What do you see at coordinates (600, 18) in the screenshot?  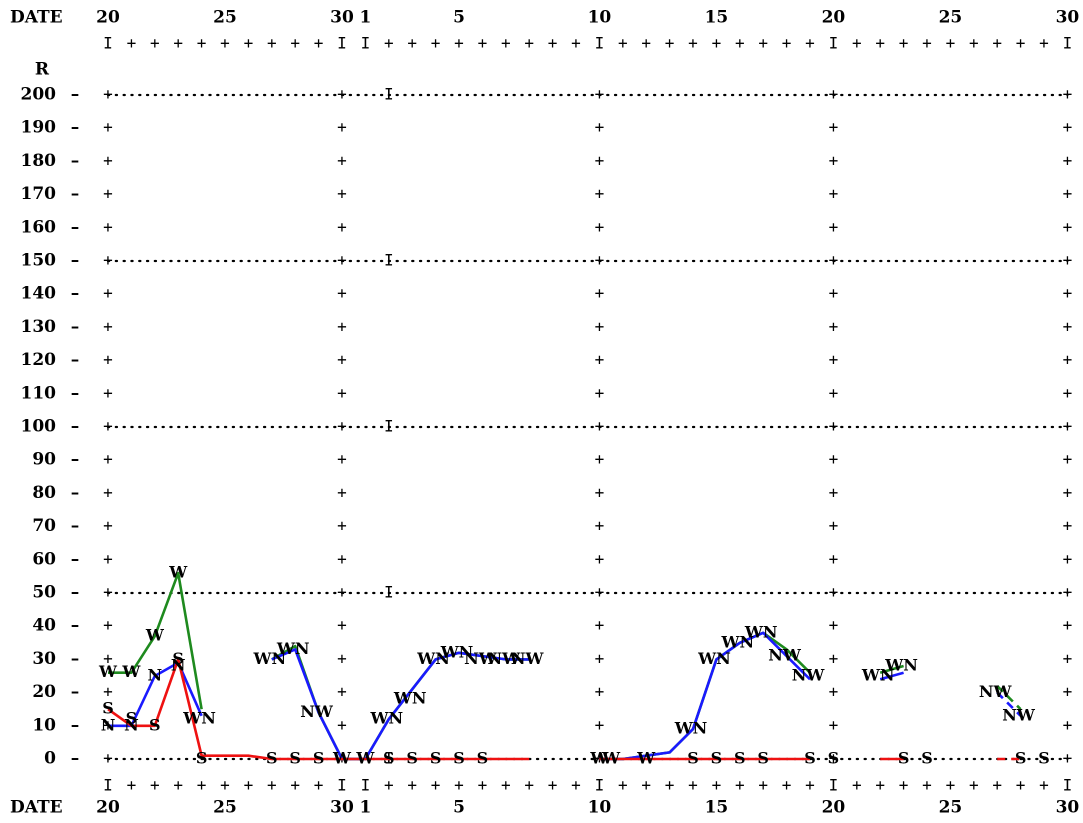 I see `x-tick-label-top: 10` at bounding box center [600, 18].